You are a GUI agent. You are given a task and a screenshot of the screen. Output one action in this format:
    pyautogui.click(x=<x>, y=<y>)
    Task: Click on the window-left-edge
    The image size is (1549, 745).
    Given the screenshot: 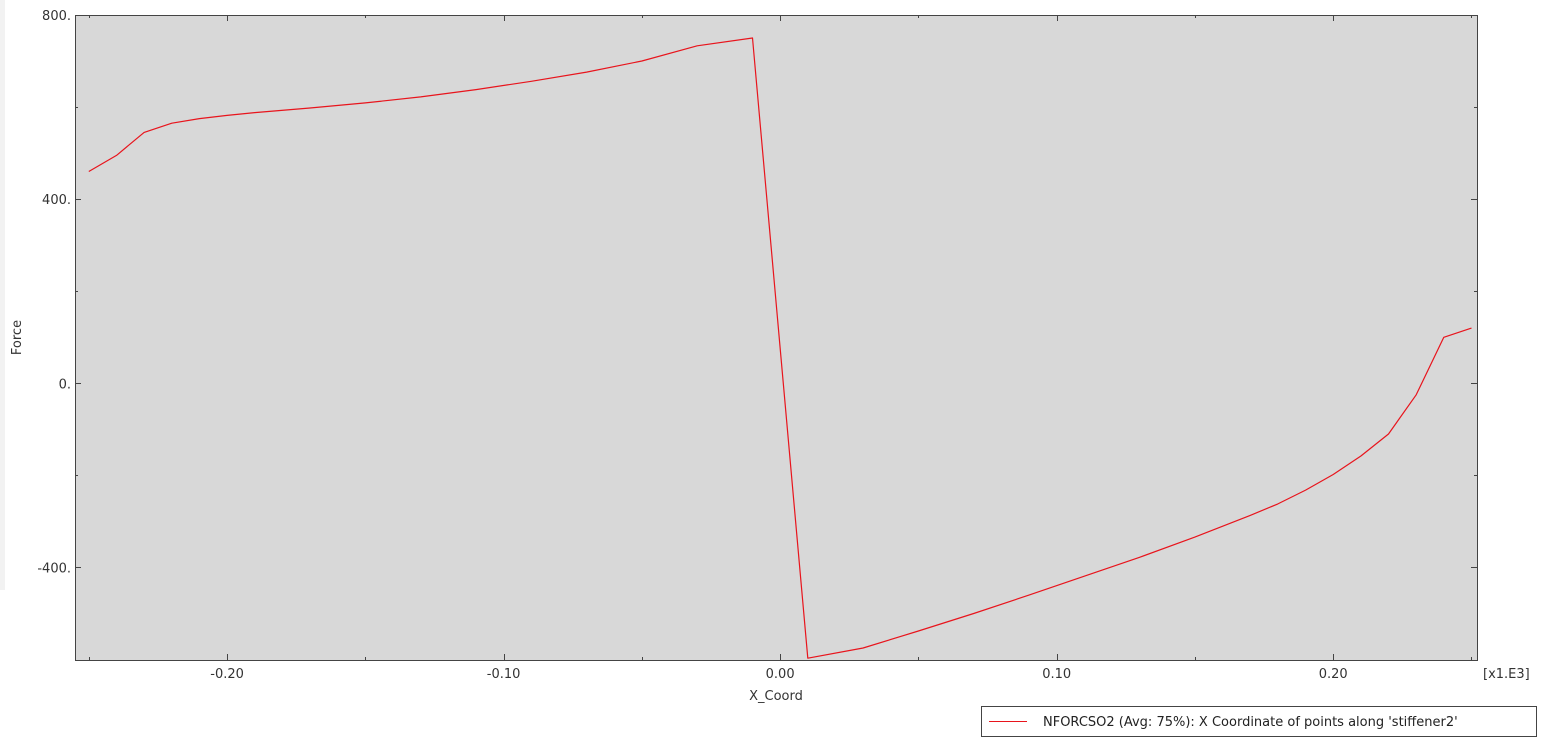 What is the action you would take?
    pyautogui.click(x=2, y=295)
    